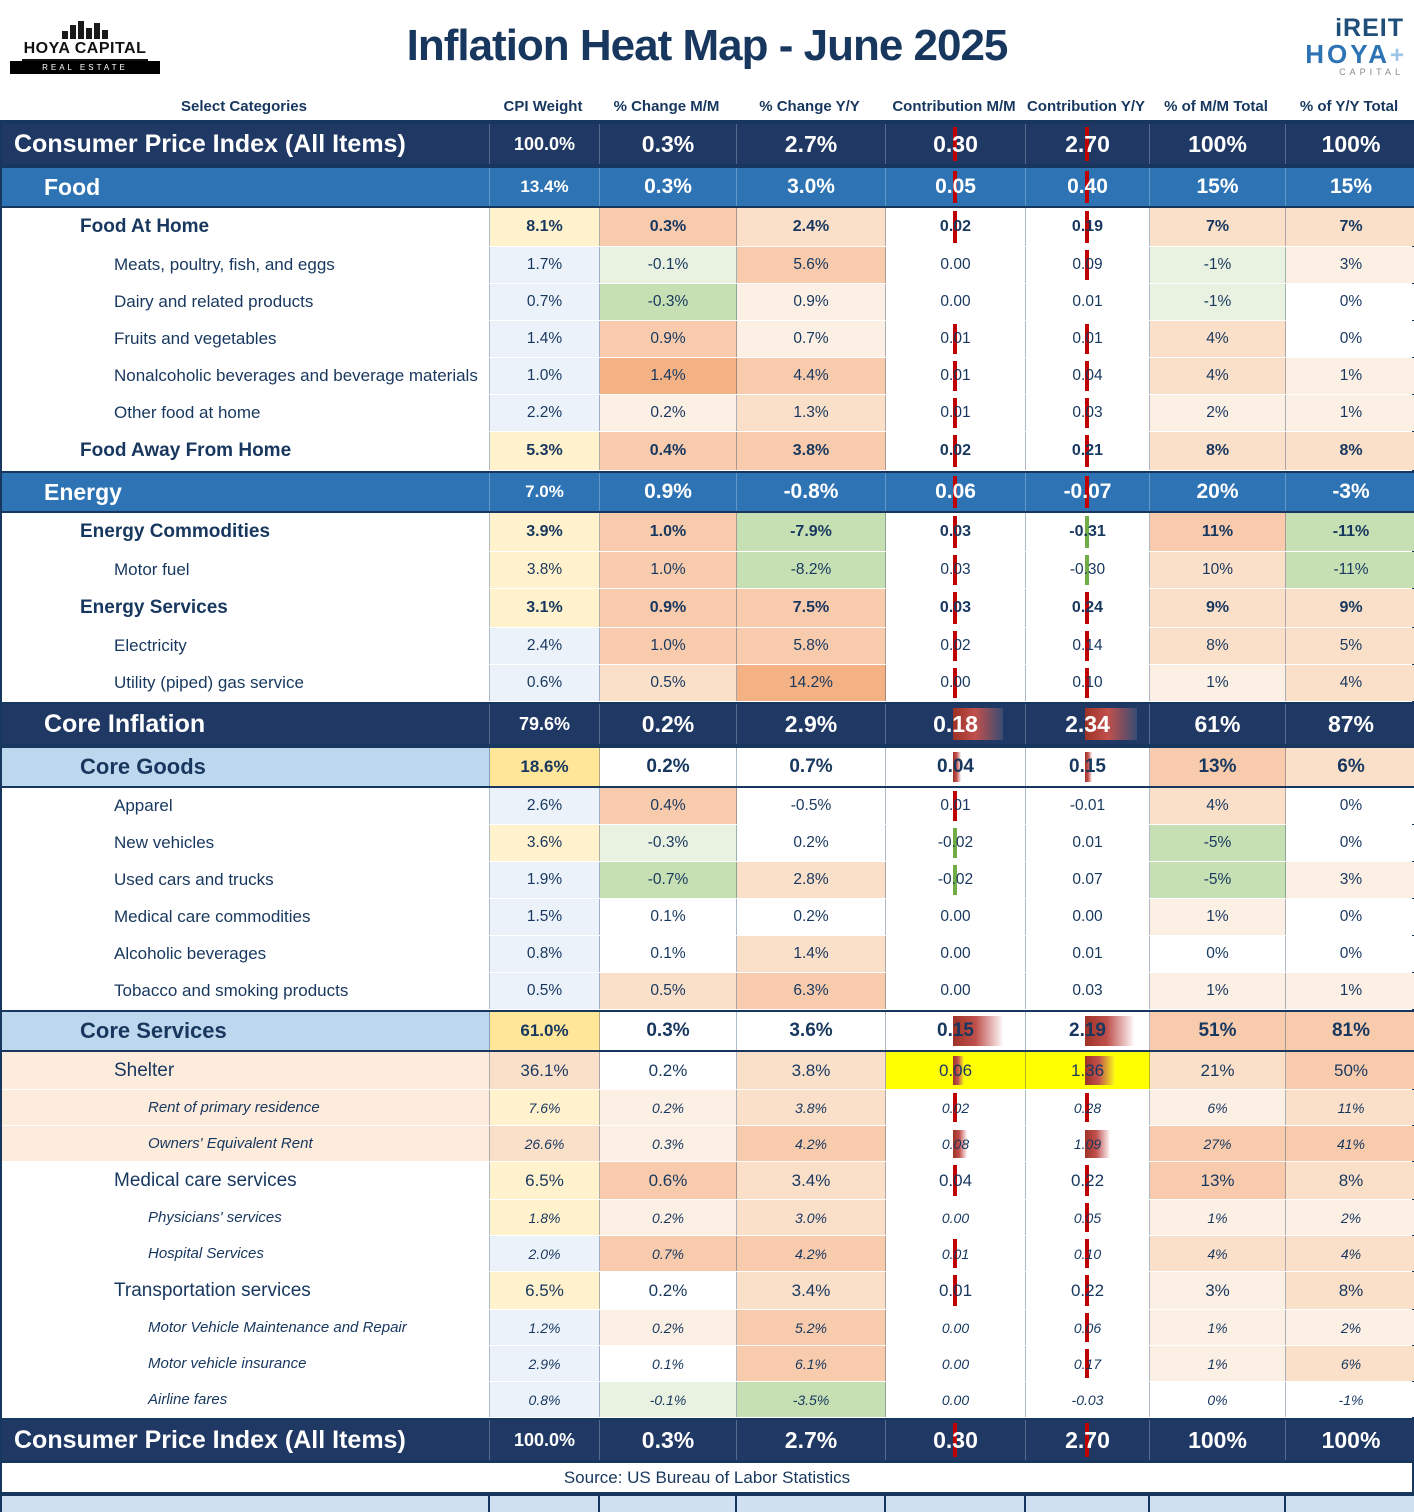 This screenshot has height=1512, width=1414. What do you see at coordinates (811, 144) in the screenshot?
I see `table-cell: 2.7%` at bounding box center [811, 144].